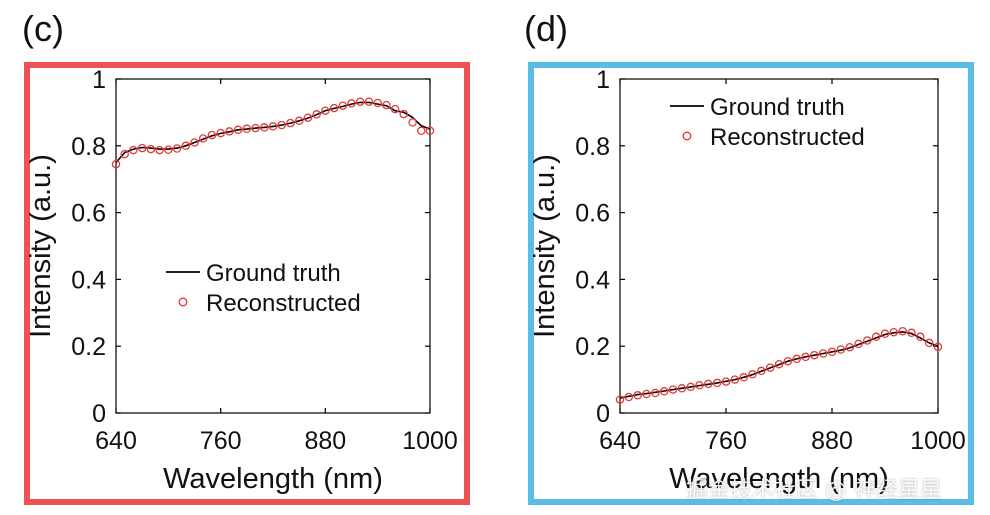 Image resolution: width=990 pixels, height=515 pixels. I want to click on y-tick-label: 0.2, so click(88, 347).